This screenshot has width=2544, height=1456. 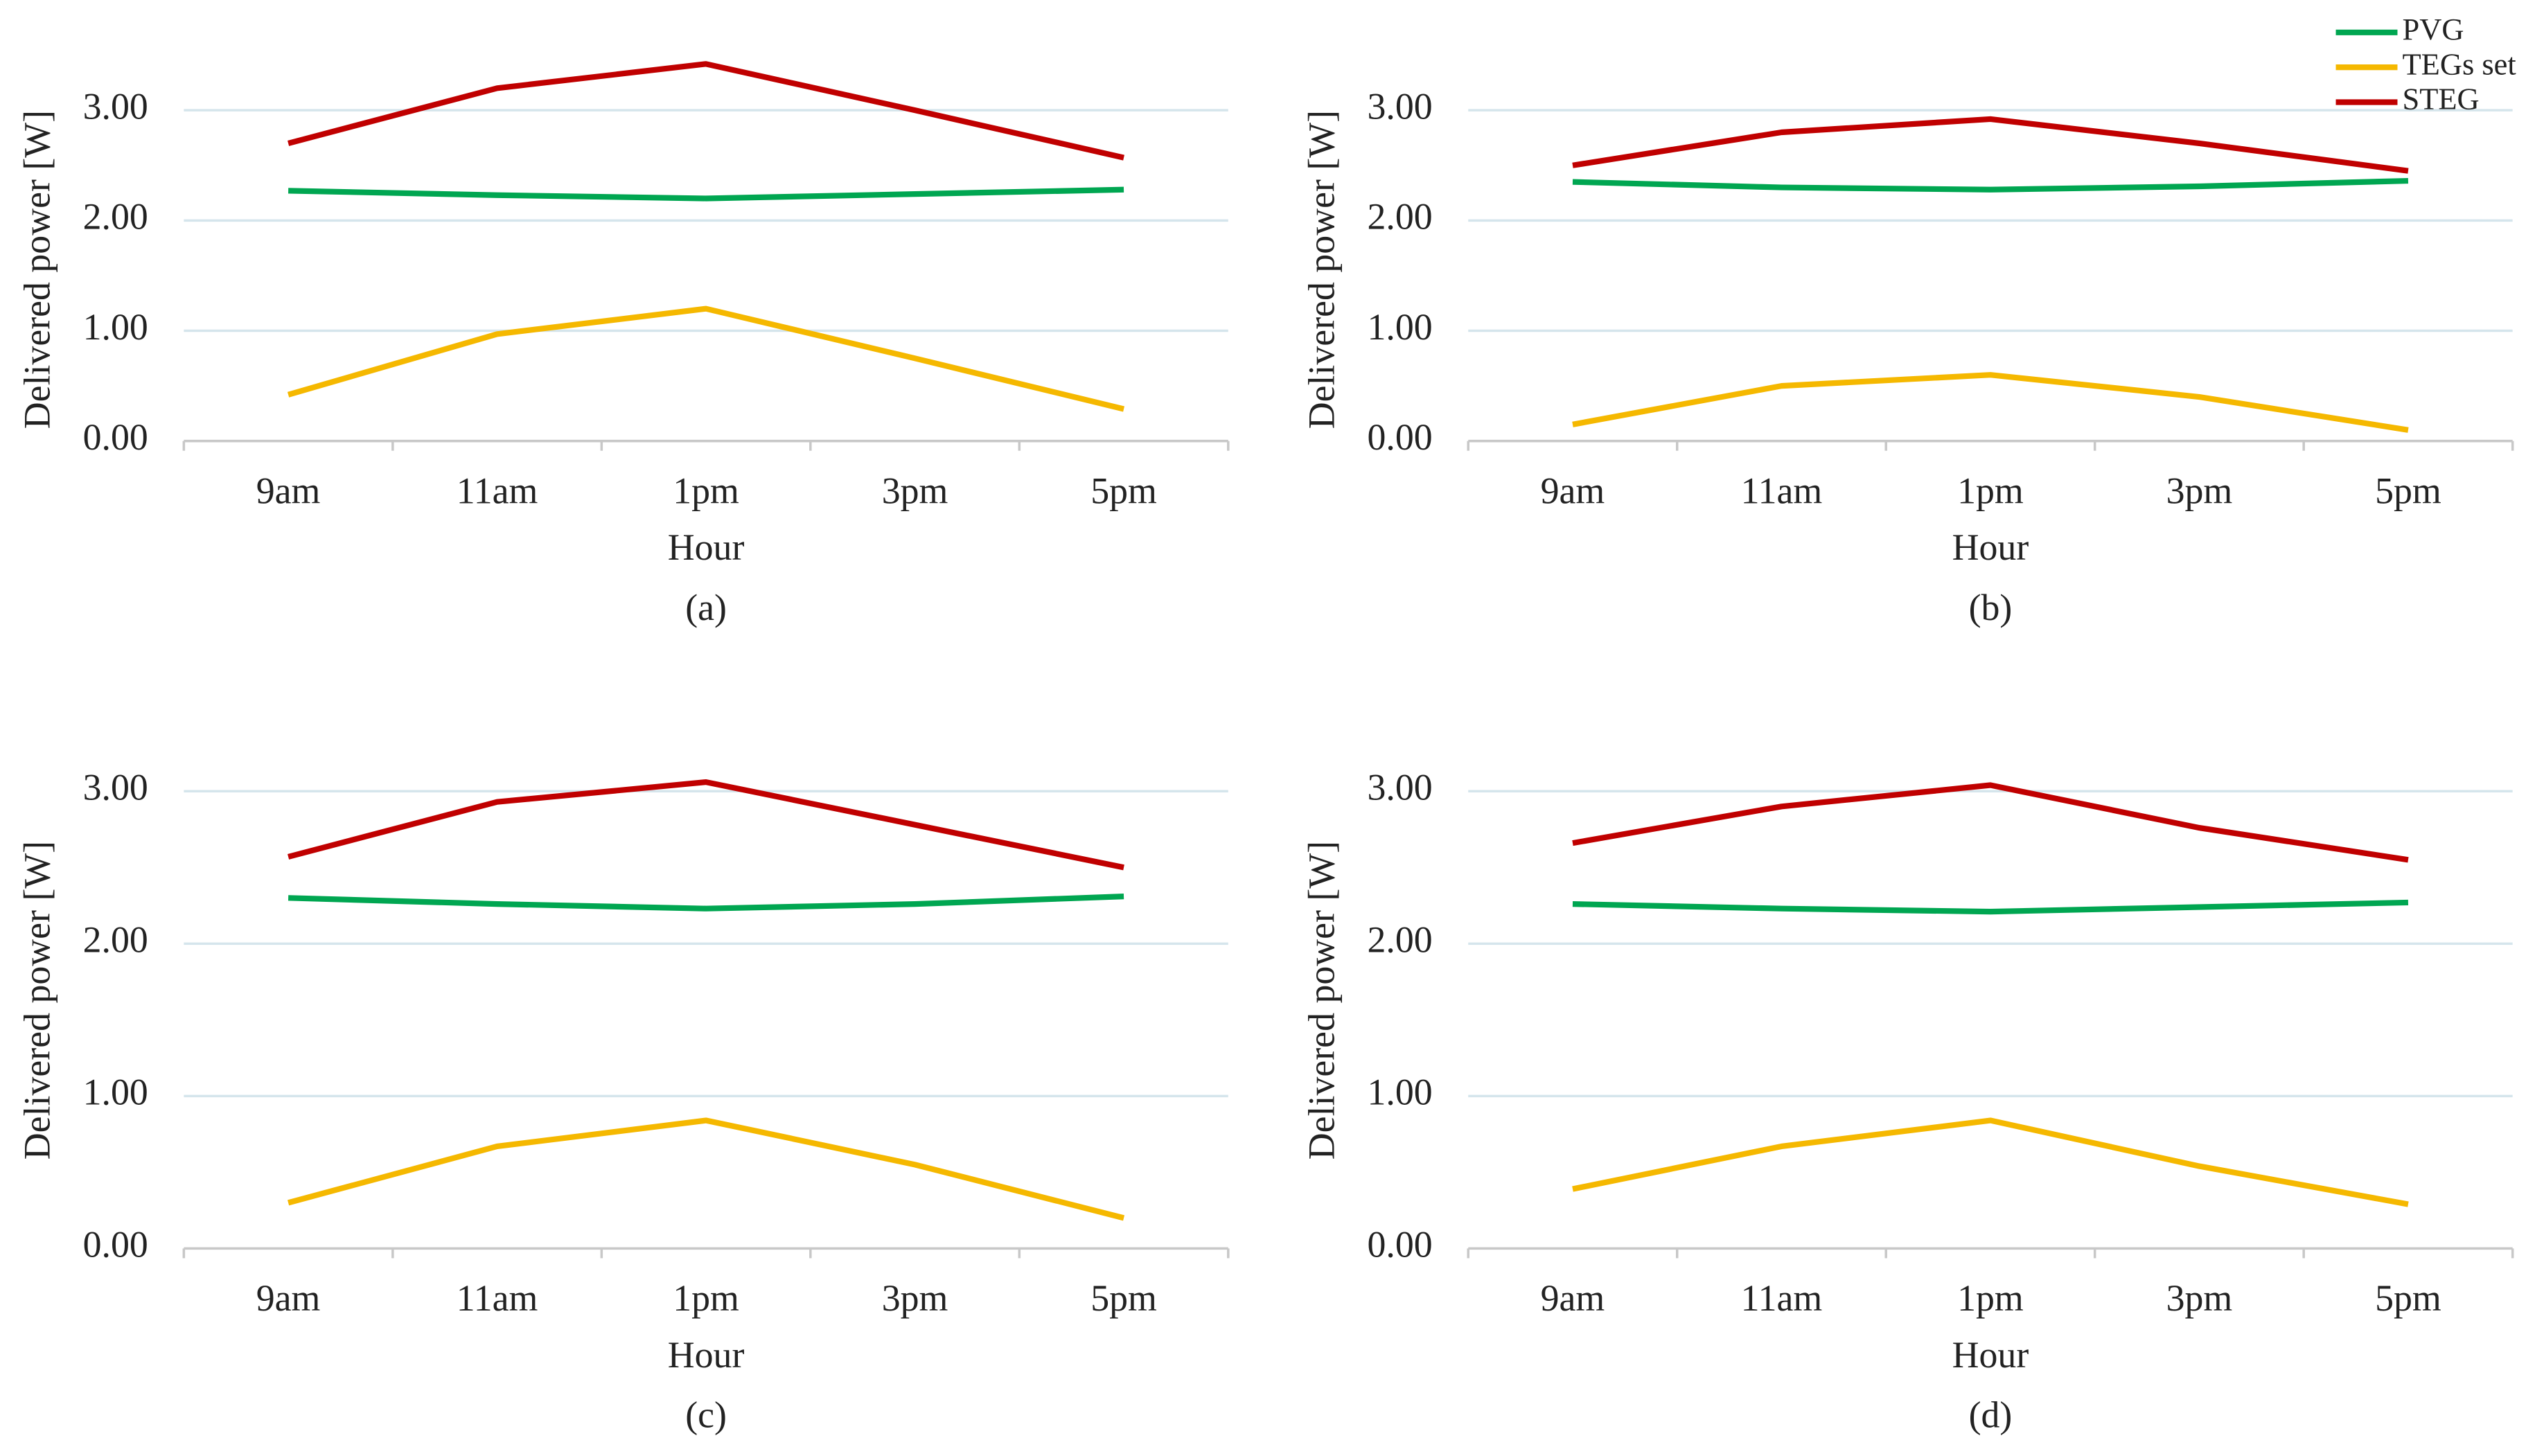 I want to click on chart-title: (a), so click(x=706, y=607).